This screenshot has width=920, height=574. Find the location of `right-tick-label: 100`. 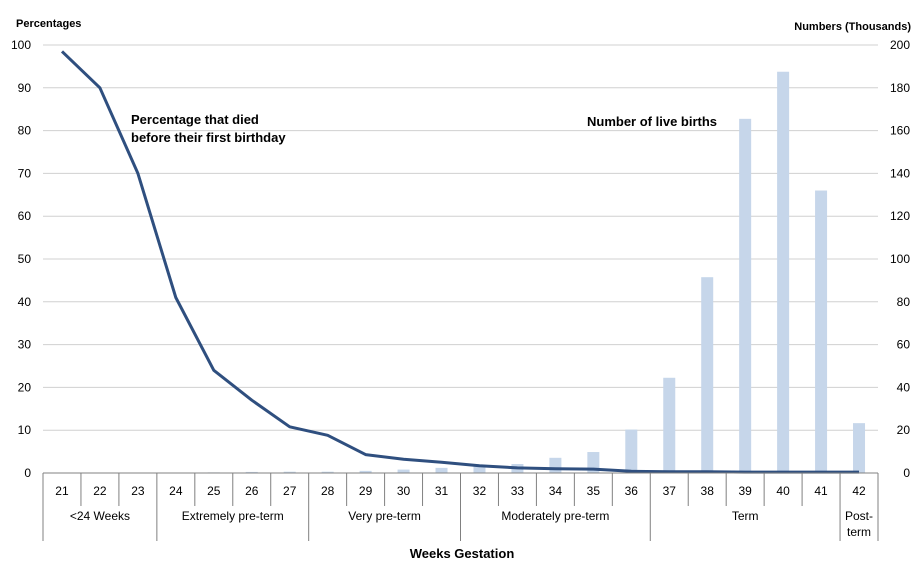

right-tick-label: 100 is located at coordinates (900, 259).